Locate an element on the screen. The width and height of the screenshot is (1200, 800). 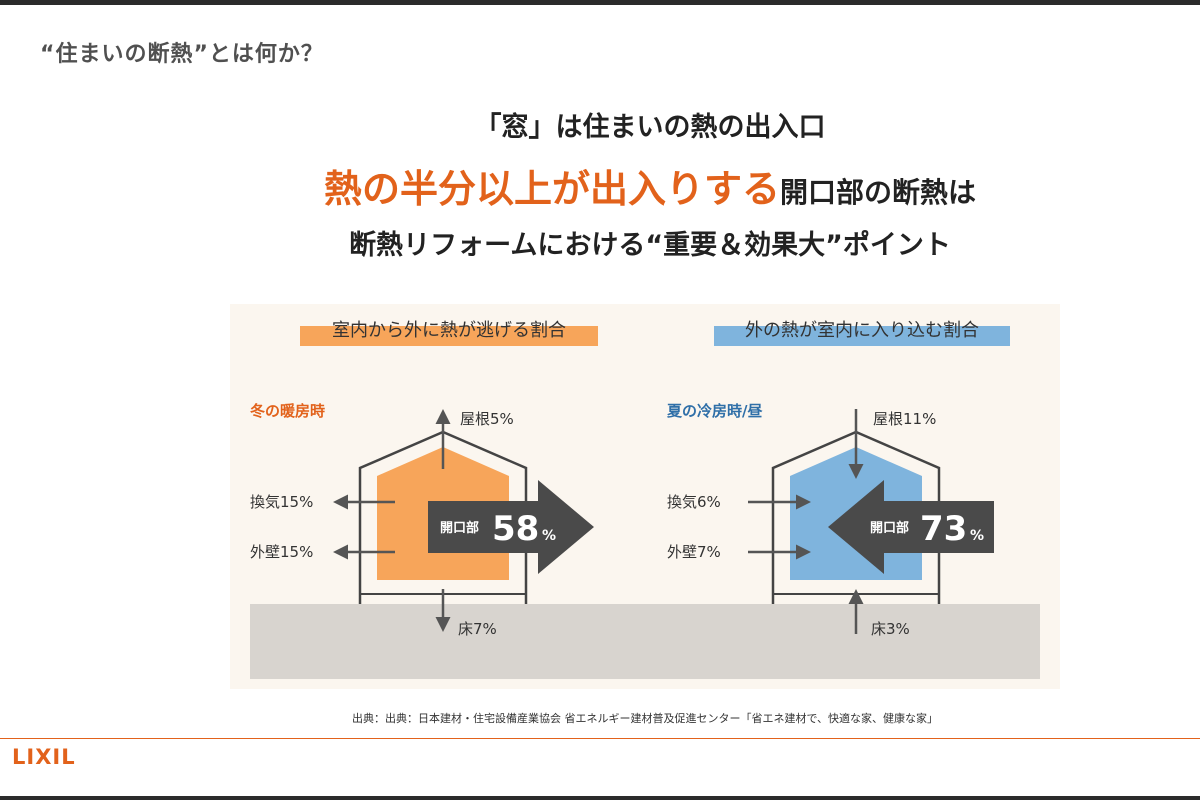
headline-1: 「窓」は住まいの熱の出入口 is located at coordinates (650, 127).